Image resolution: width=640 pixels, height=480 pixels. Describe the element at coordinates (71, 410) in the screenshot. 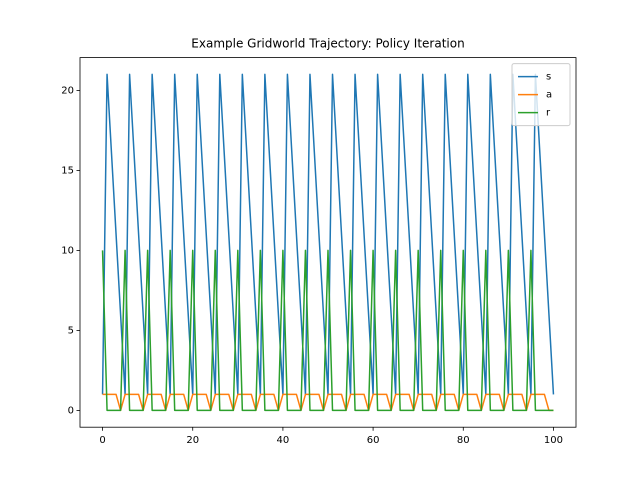

I see `y-tick-label: 0` at that location.